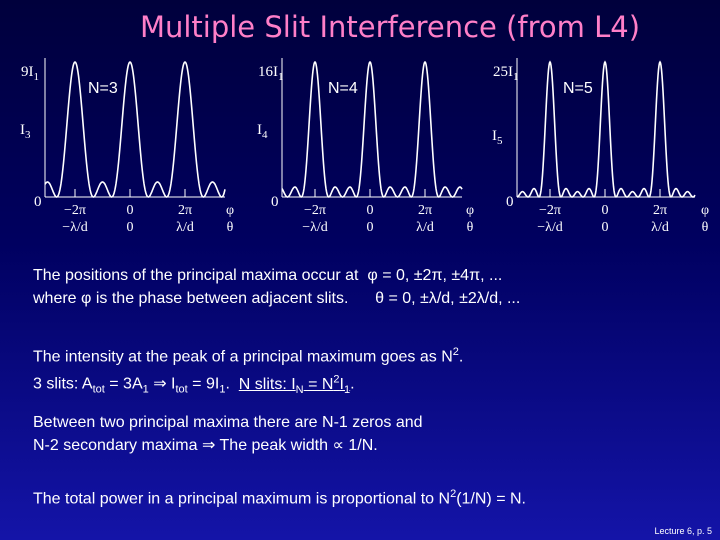 The width and height of the screenshot is (720, 540). Describe the element at coordinates (683, 531) in the screenshot. I see `footer: Lecture 6, p. 5` at that location.